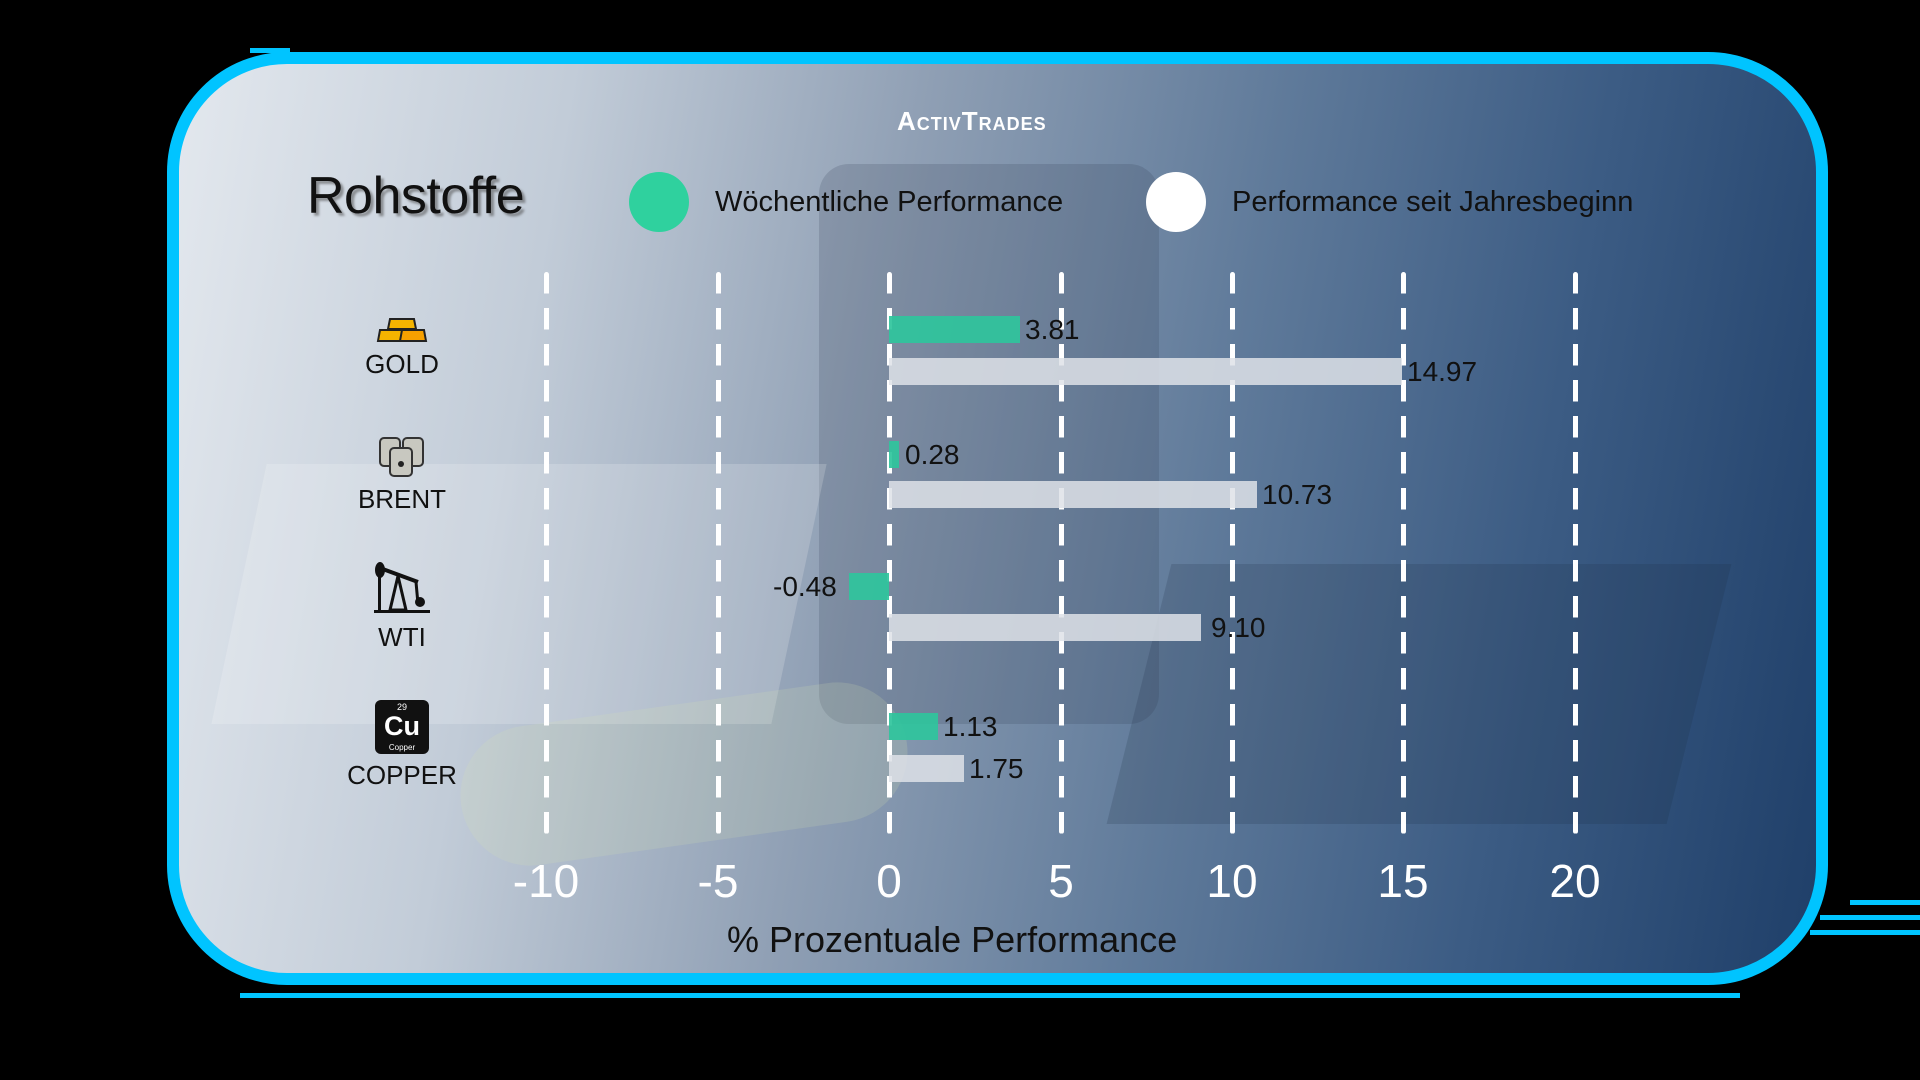  Describe the element at coordinates (1145, 371) in the screenshot. I see `bar-ytd-gold` at that location.